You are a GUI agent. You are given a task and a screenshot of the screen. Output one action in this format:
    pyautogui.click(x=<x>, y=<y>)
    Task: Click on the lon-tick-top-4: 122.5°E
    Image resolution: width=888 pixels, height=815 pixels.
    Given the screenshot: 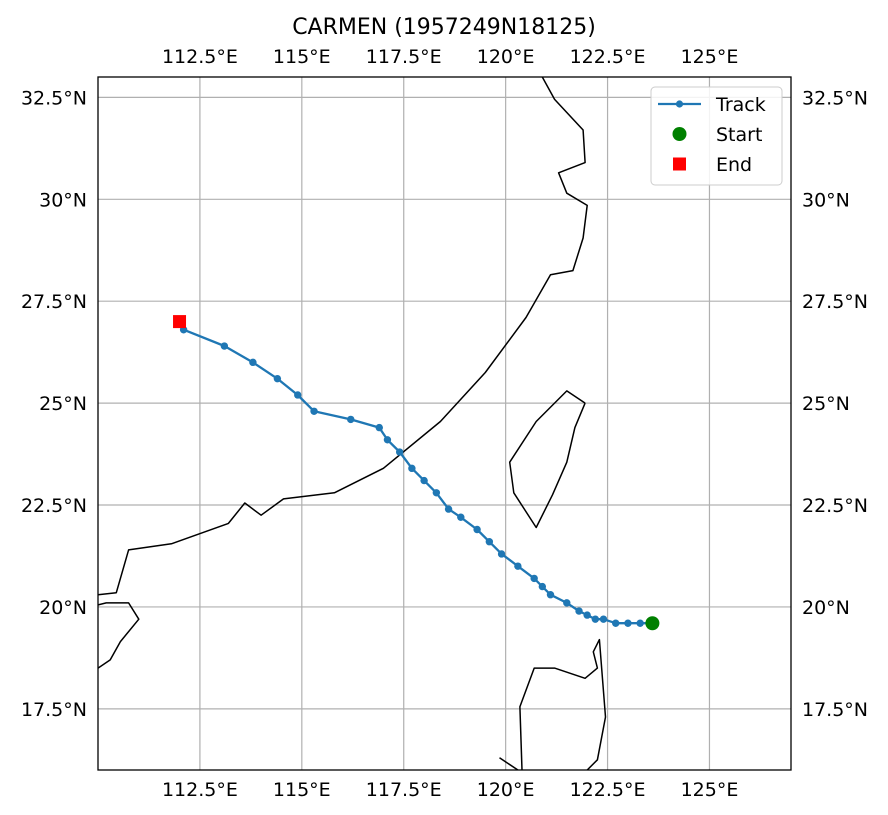 What is the action you would take?
    pyautogui.click(x=608, y=57)
    